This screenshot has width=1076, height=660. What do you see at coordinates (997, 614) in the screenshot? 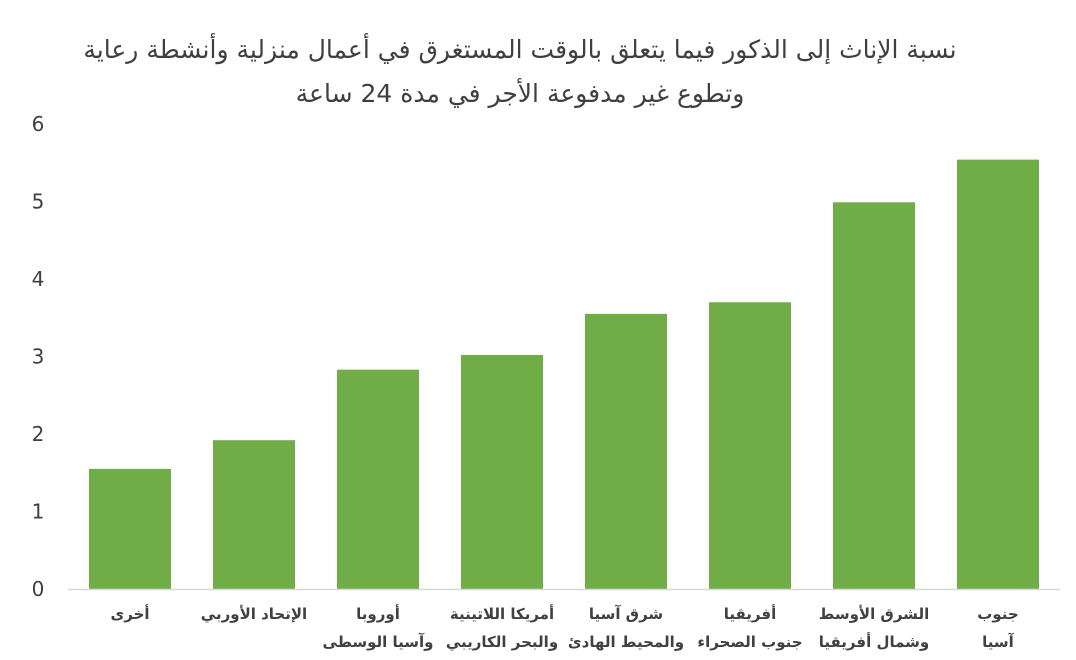
I see `x-tick-label: جنوب` at bounding box center [997, 614].